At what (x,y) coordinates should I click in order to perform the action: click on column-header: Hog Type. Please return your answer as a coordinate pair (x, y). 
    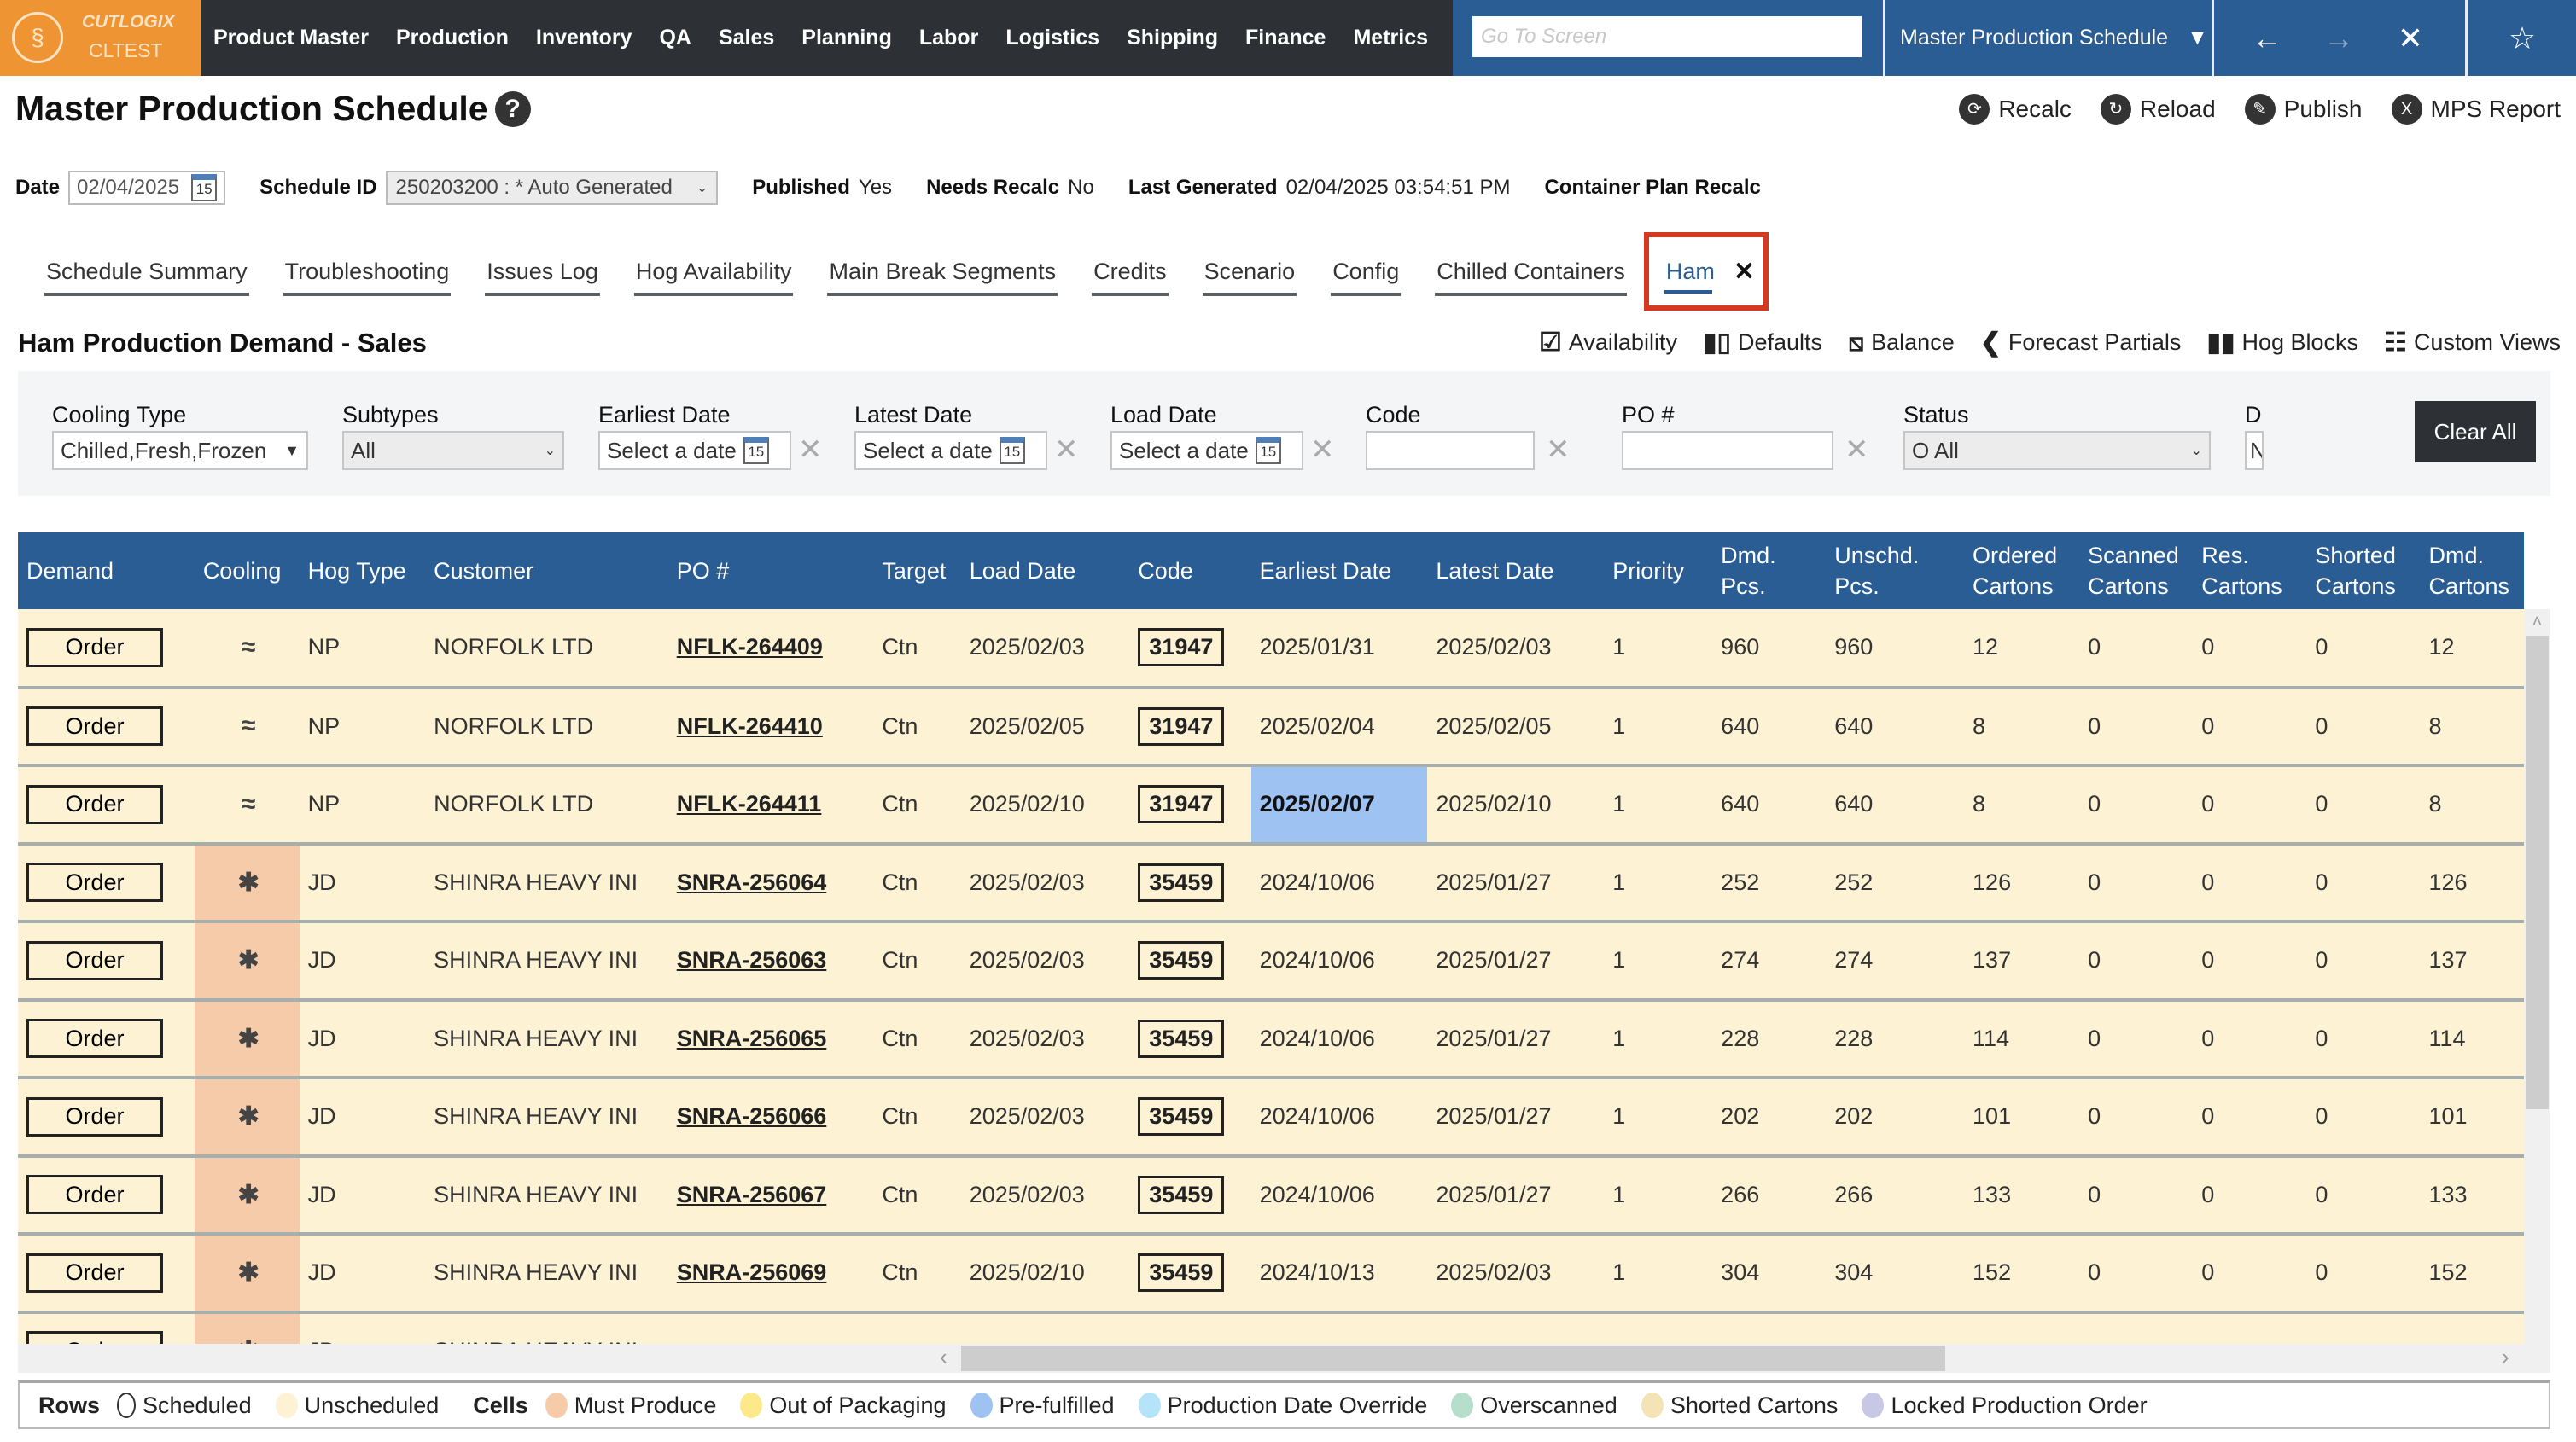
    Looking at the image, I should click on (362, 570).